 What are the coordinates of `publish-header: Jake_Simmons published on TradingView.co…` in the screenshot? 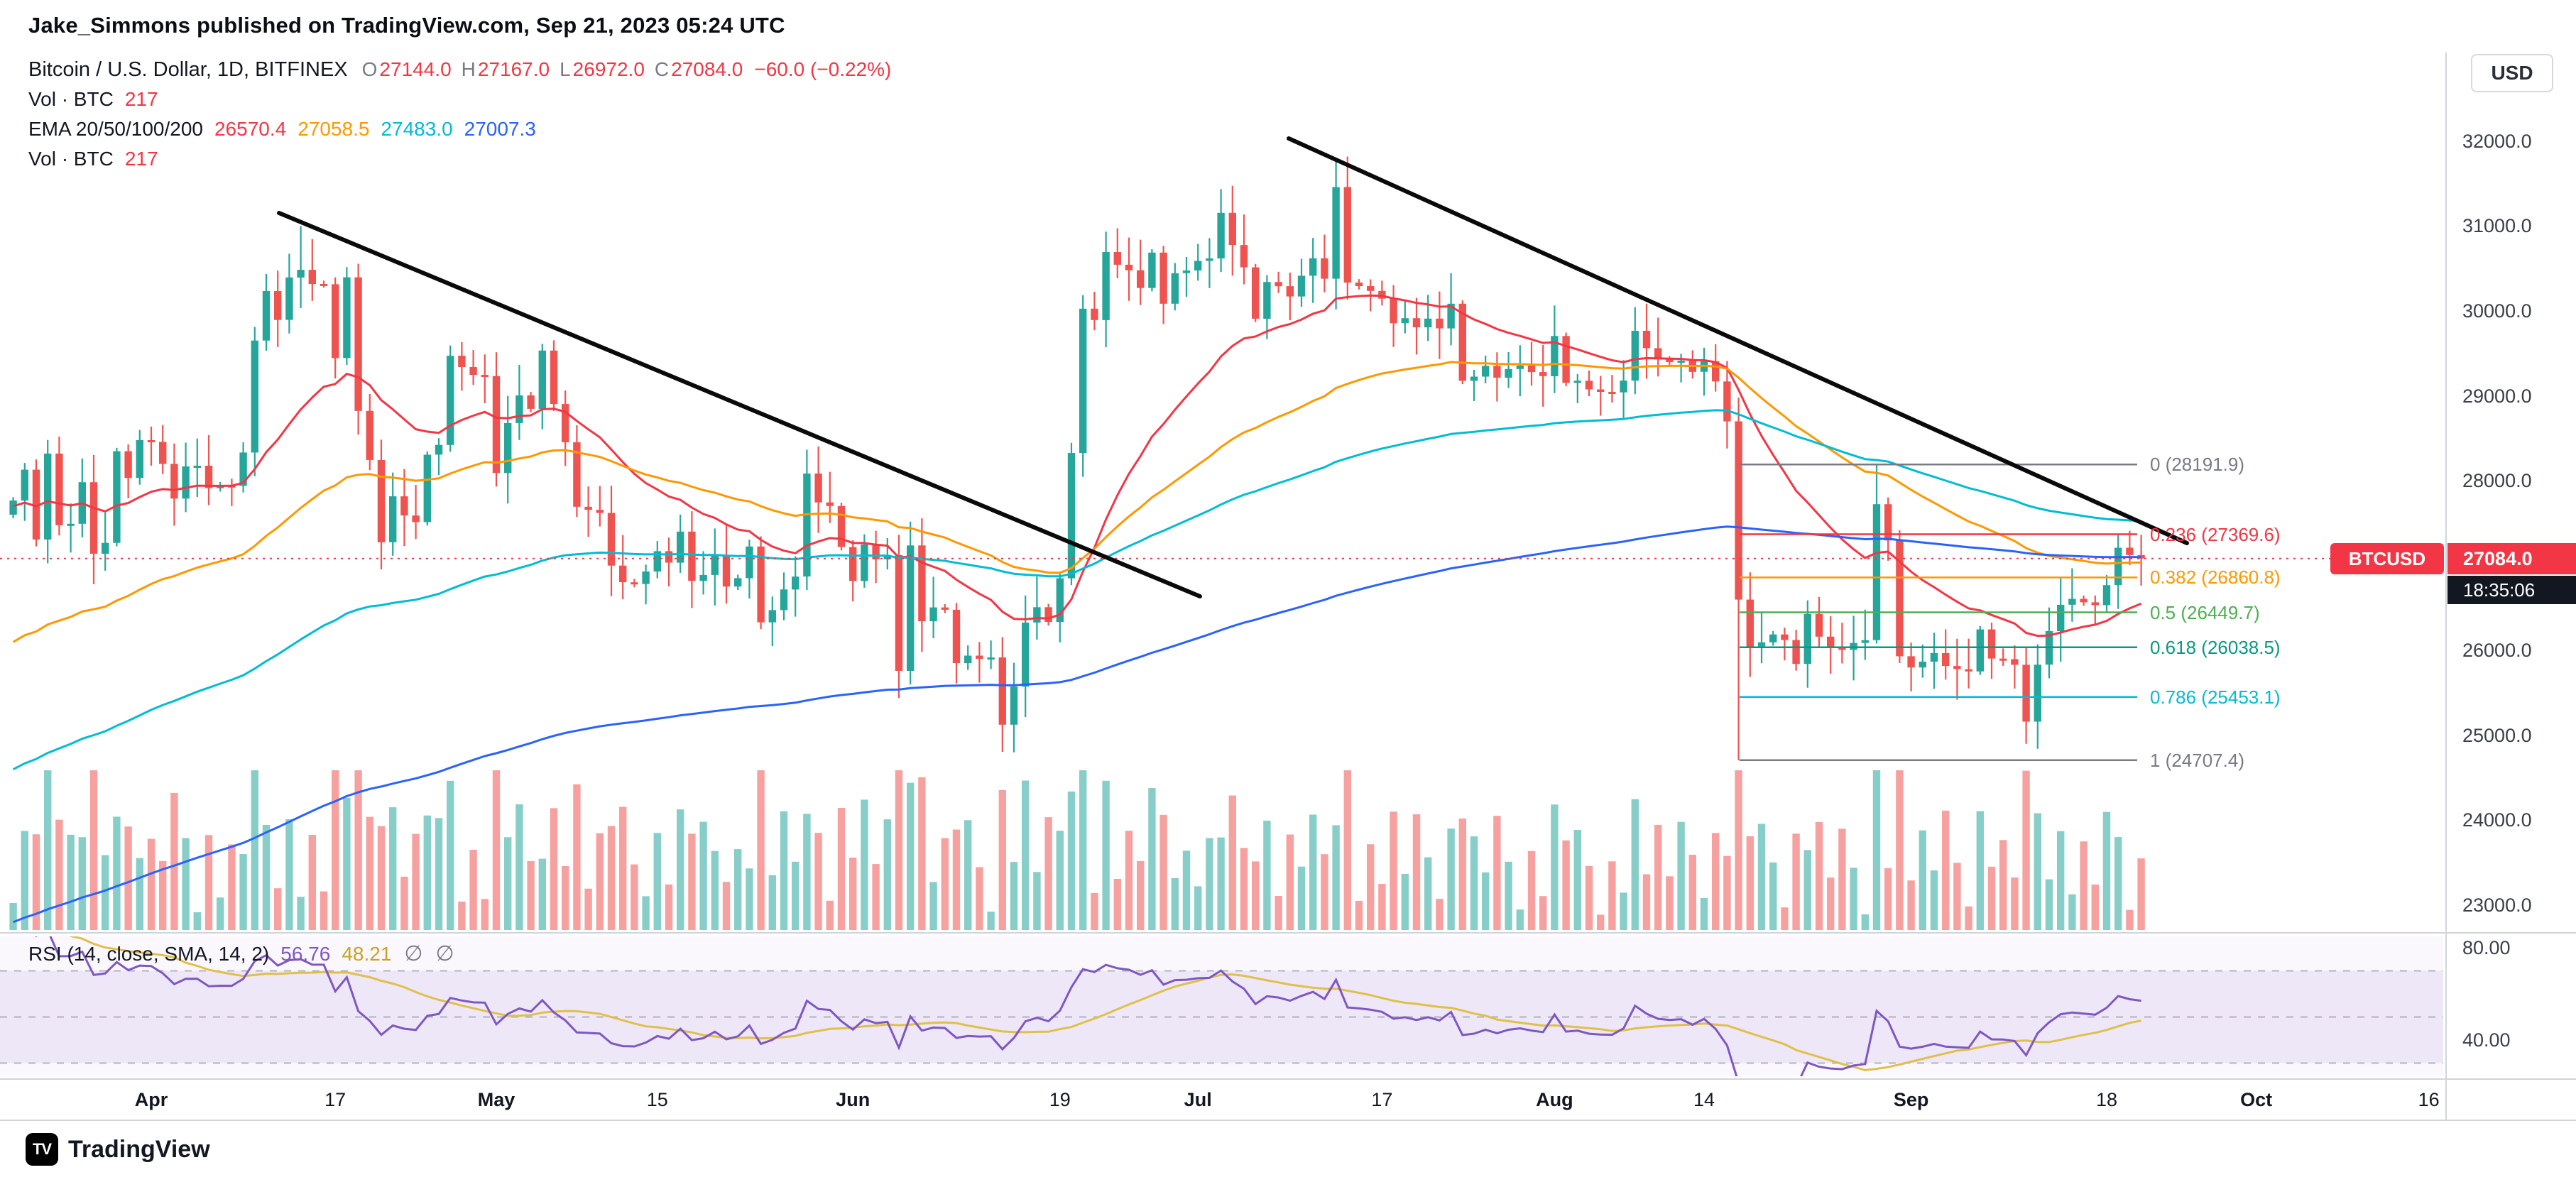 It's located at (406, 25).